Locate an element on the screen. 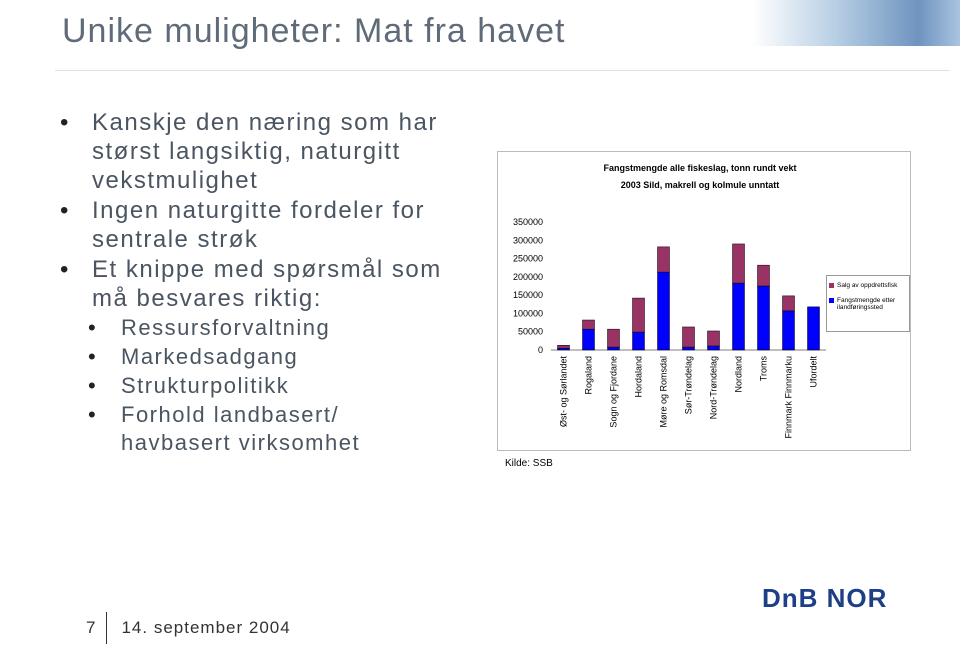 Image resolution: width=960 pixels, height=660 pixels. x-tick-label: Finnmark Finnmarku is located at coordinates (789, 397).